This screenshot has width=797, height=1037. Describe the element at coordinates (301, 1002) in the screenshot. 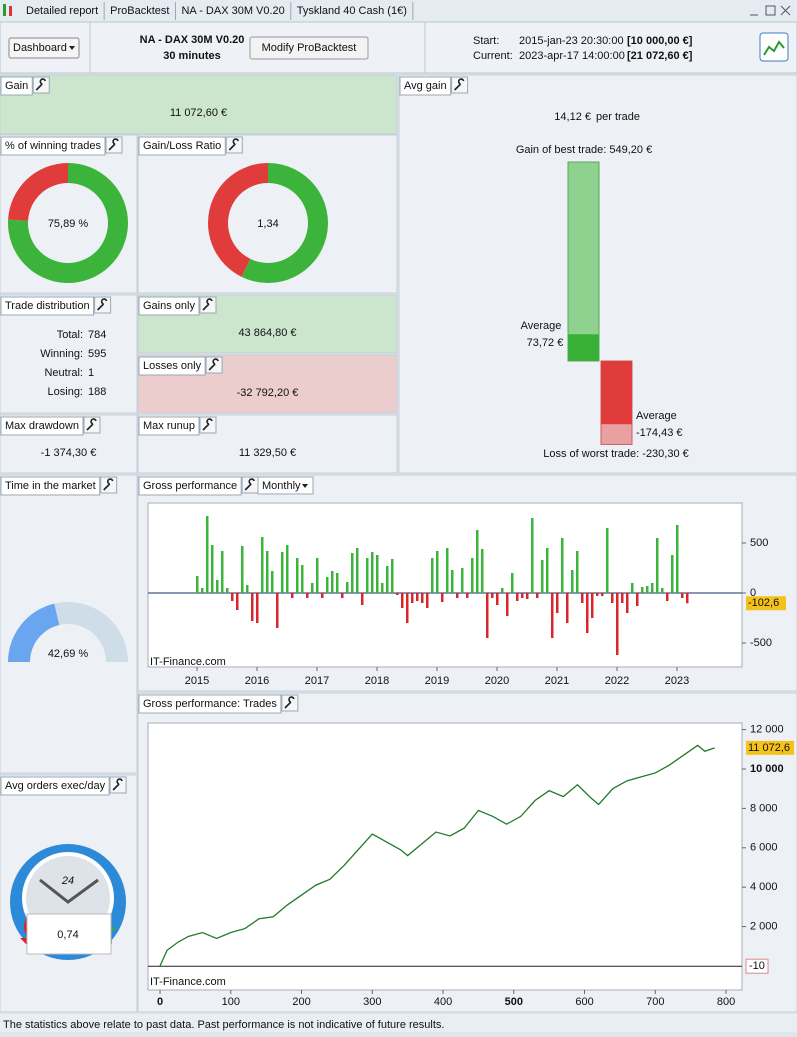

I see `x-tick-label: 200` at that location.